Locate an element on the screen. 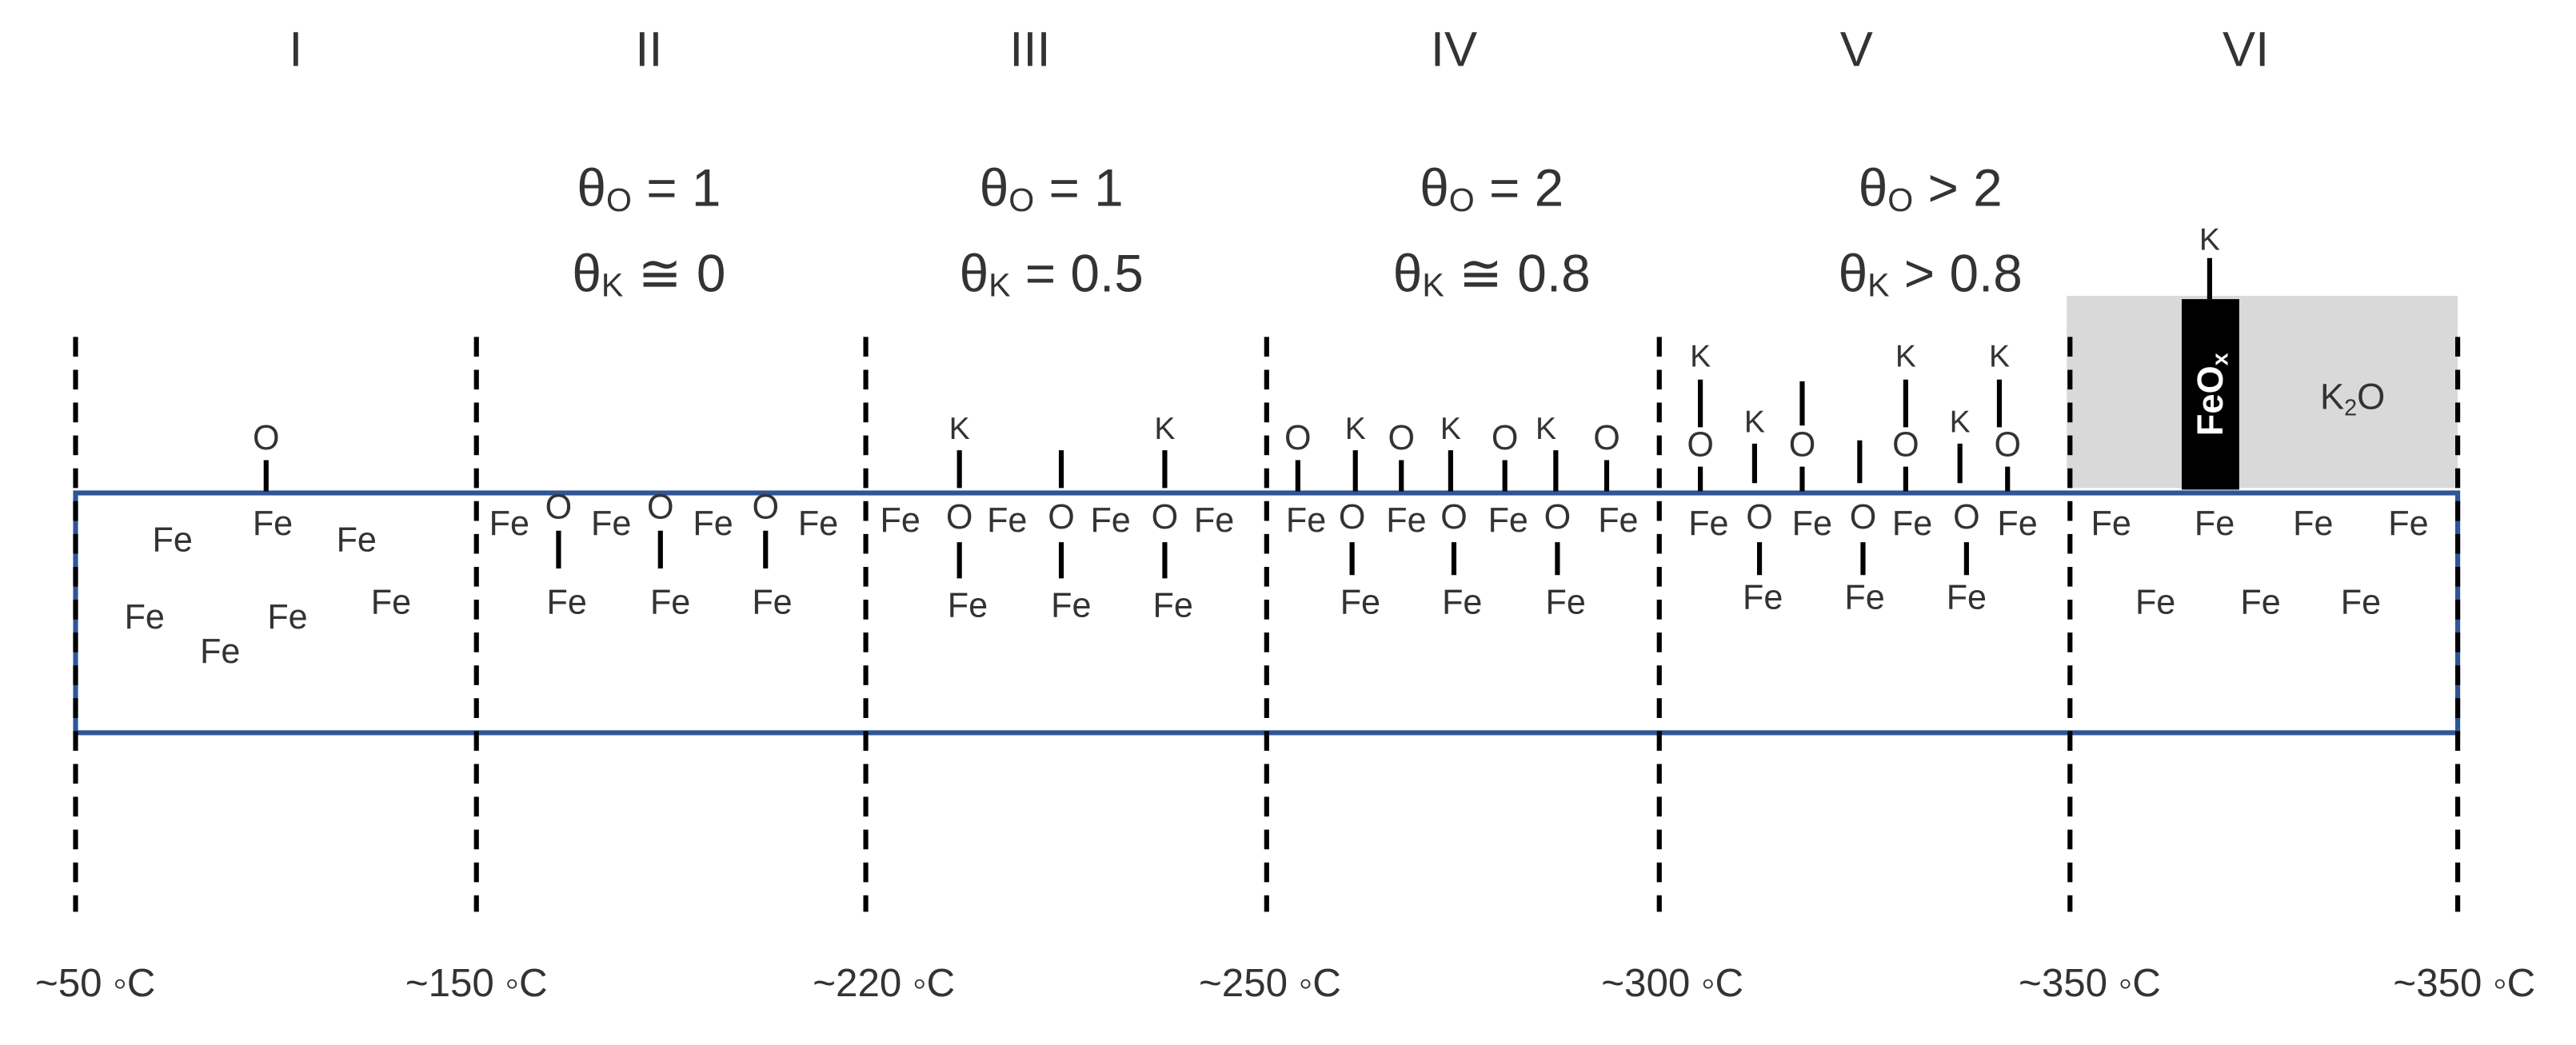  k2o-main: K is located at coordinates (2332, 396).